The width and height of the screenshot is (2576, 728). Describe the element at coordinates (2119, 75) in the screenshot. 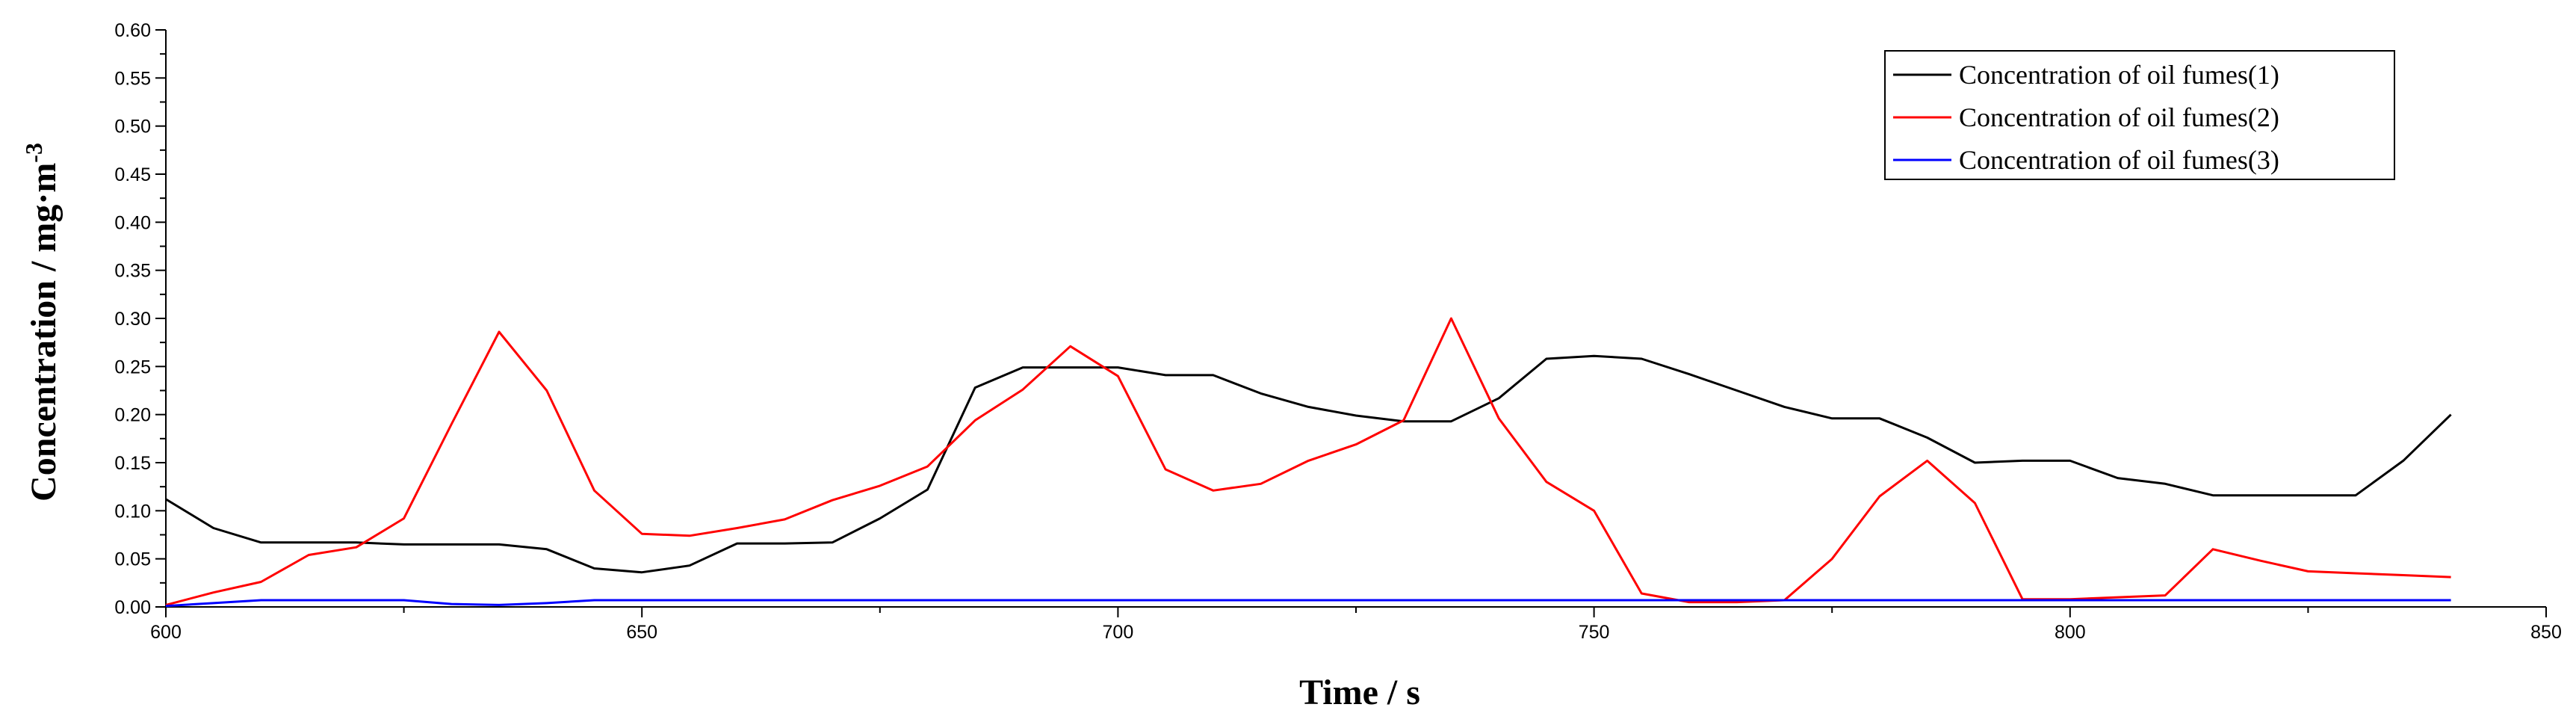

I see `legend-label-1: Concentration of oil fumes(1)` at that location.